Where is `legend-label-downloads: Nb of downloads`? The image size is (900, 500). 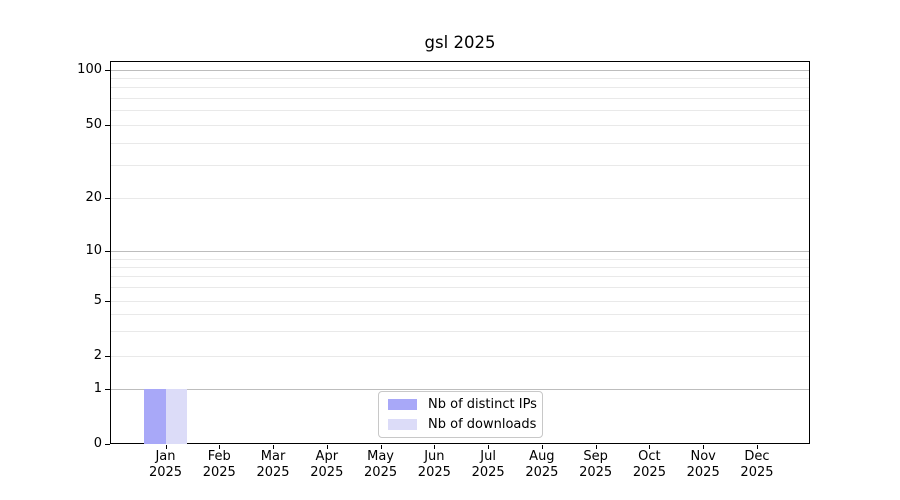 legend-label-downloads: Nb of downloads is located at coordinates (482, 424).